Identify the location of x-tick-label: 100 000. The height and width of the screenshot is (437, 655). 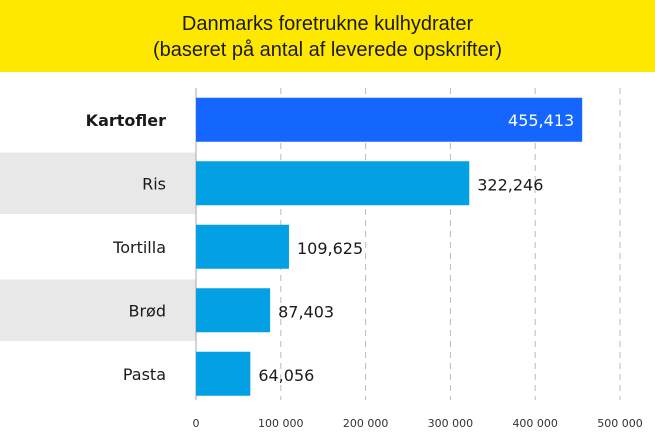
(281, 423).